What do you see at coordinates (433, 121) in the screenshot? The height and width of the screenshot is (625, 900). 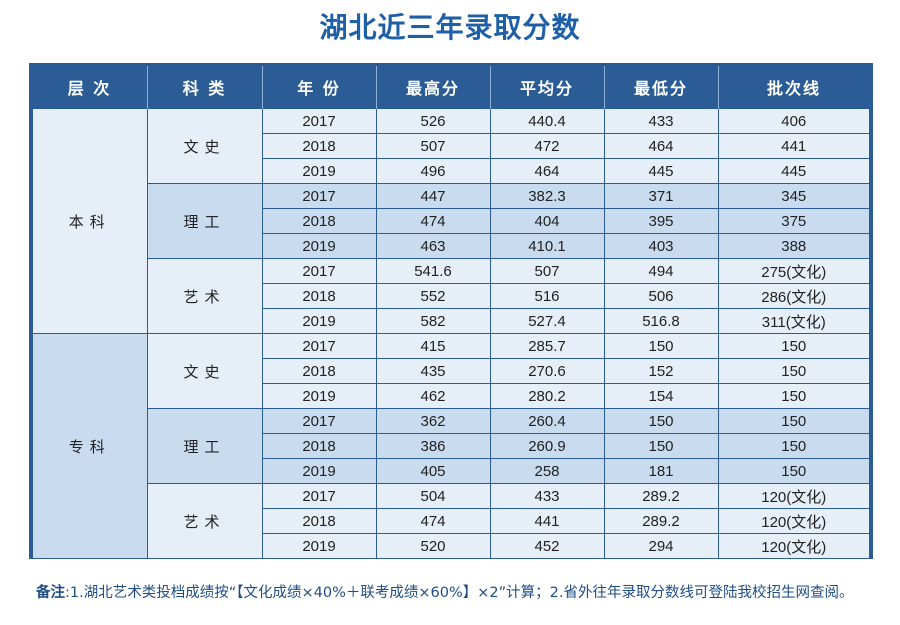 I see `max-score-cell: 526` at bounding box center [433, 121].